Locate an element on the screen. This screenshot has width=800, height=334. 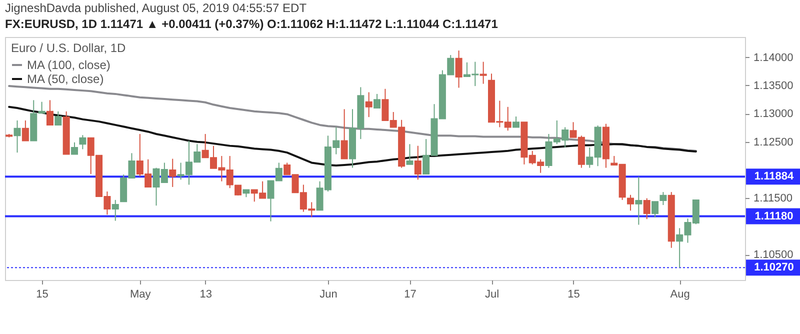
y-tick-label: 1.12500 is located at coordinates (774, 142).